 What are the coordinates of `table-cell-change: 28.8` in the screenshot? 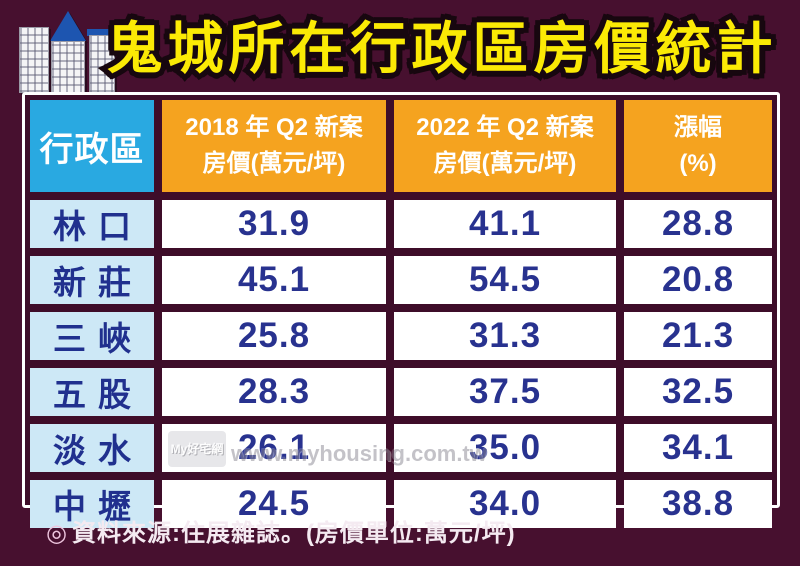 It's located at (698, 224).